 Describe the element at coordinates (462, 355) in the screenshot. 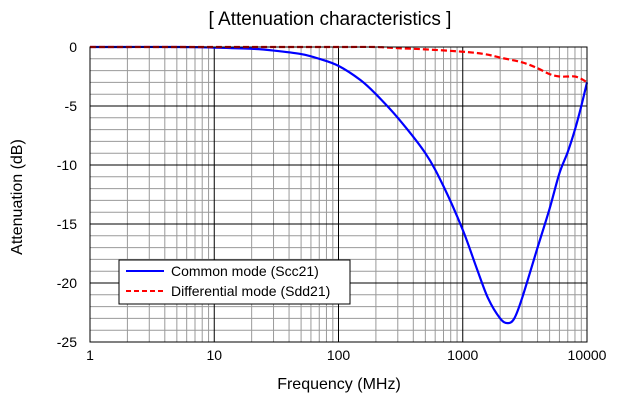

I see `x-tick-label: 1000` at that location.